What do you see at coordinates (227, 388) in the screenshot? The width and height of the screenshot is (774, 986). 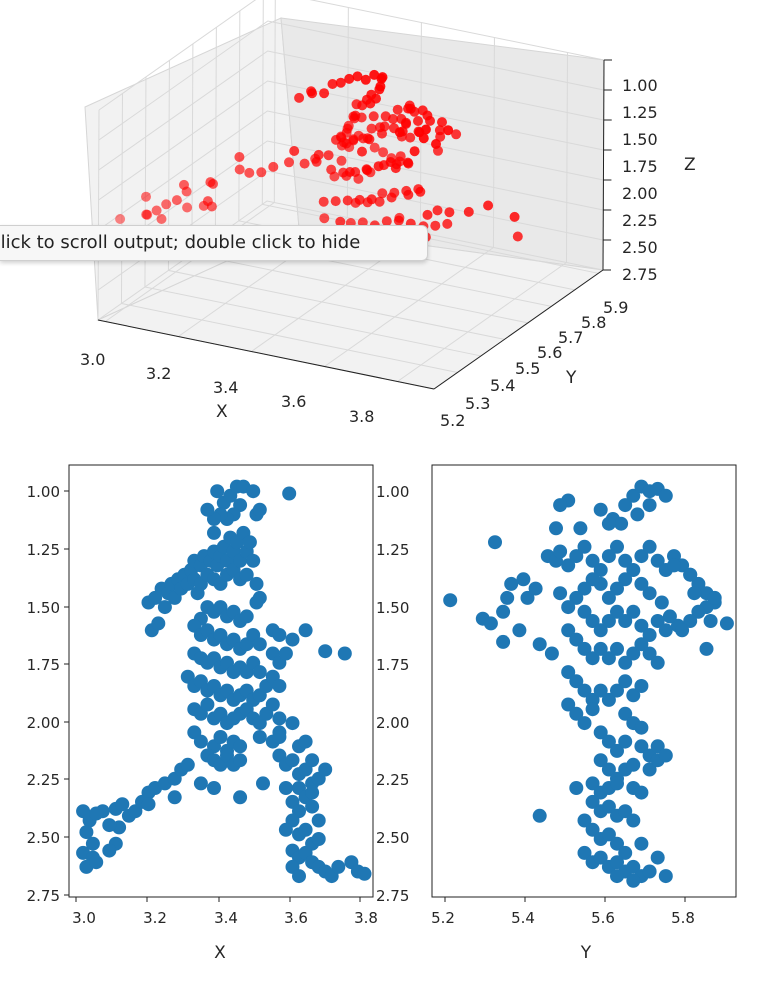 I see `axis3d-x-ticks: 3.0 3.2 3.4 3.6 3.8` at bounding box center [227, 388].